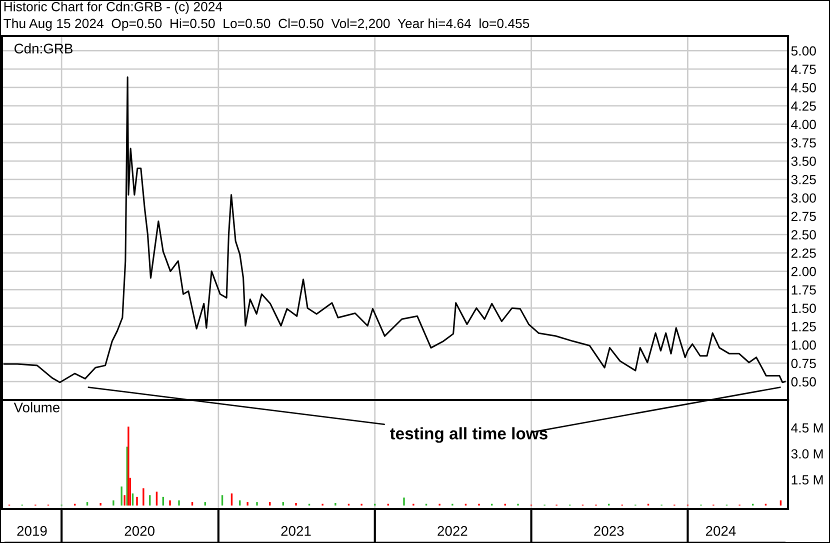 The width and height of the screenshot is (830, 543). Describe the element at coordinates (804, 345) in the screenshot. I see `y-tick-label: 1.00` at that location.